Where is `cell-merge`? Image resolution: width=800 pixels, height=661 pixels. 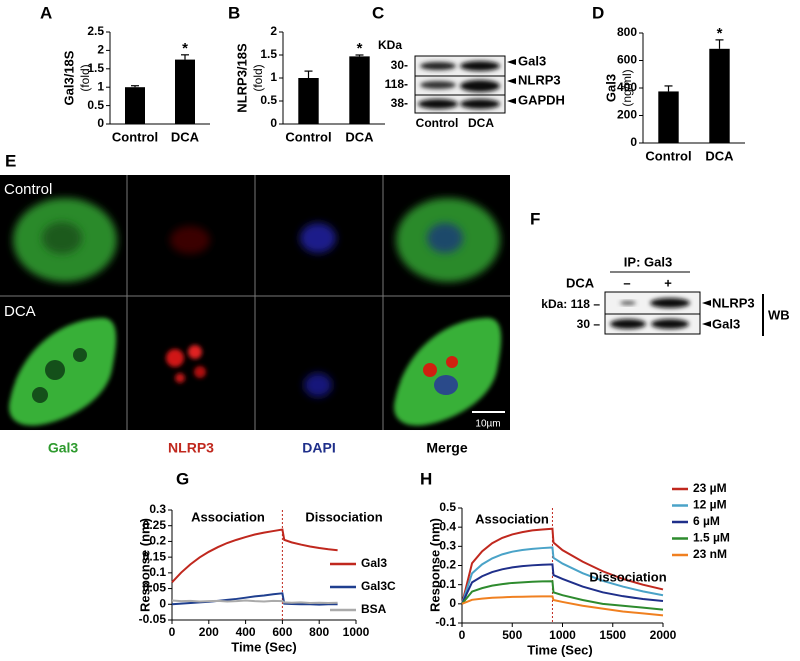
cell-merge is located at coordinates (448, 371).